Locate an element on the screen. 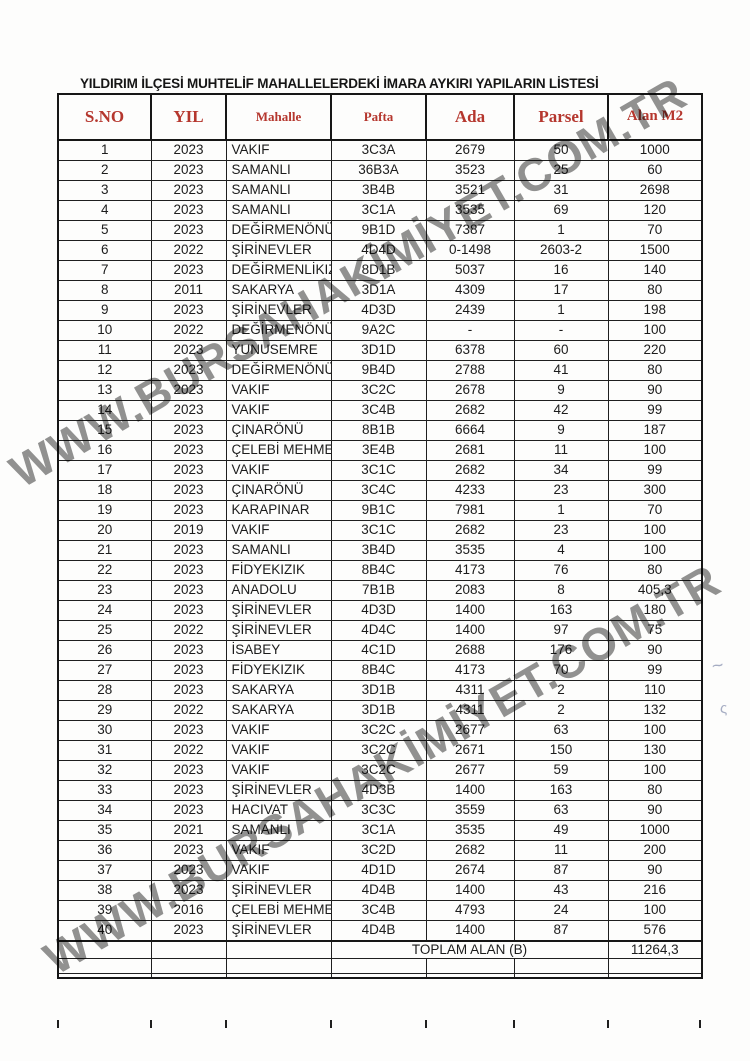 The image size is (750, 1061). table-cell: 6378 is located at coordinates (470, 350).